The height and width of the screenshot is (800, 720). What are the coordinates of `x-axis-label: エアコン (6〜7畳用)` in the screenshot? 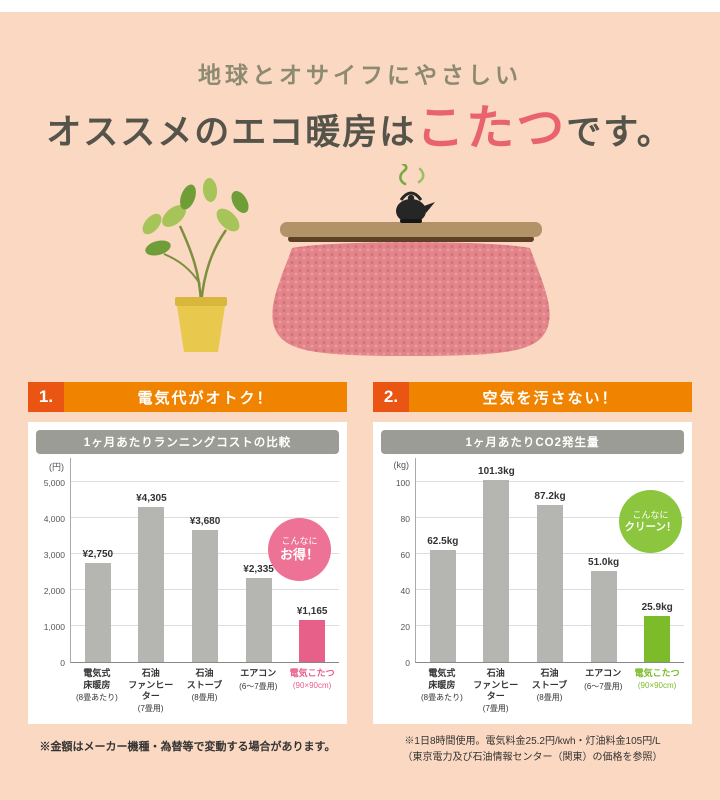 It's located at (603, 691).